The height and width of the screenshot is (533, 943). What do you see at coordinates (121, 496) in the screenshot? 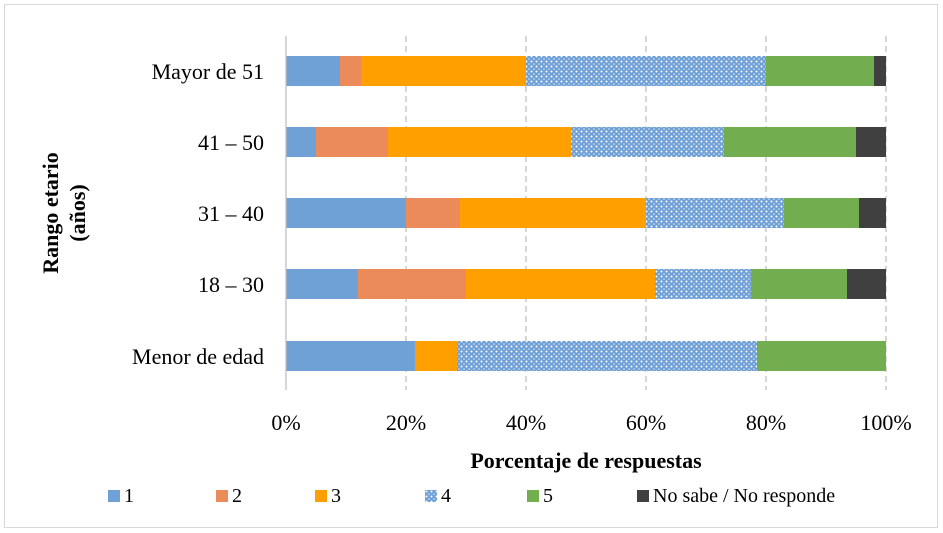
I see `legend-item: 1` at bounding box center [121, 496].